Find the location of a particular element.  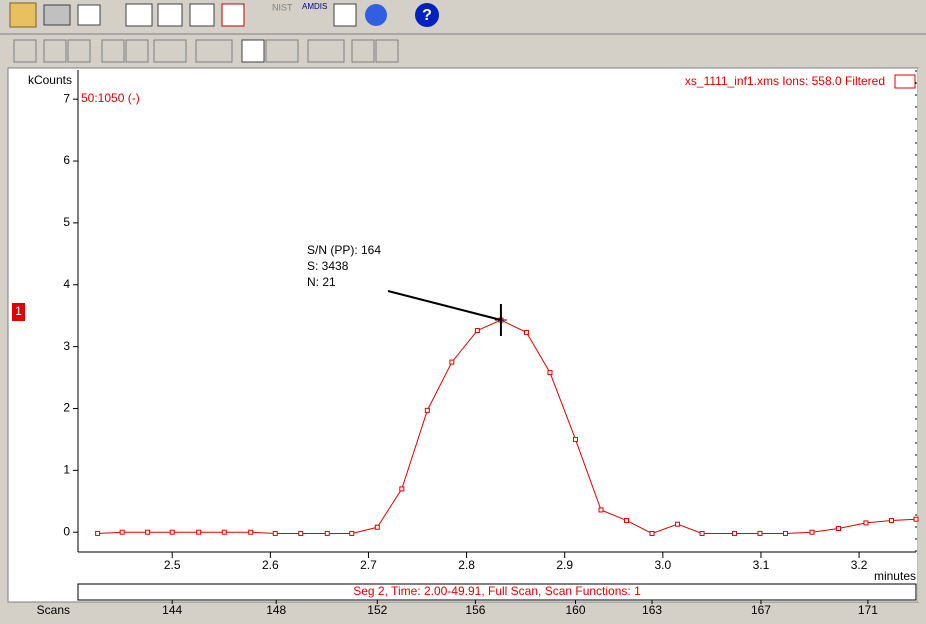

trace-number: 1 is located at coordinates (18, 311).